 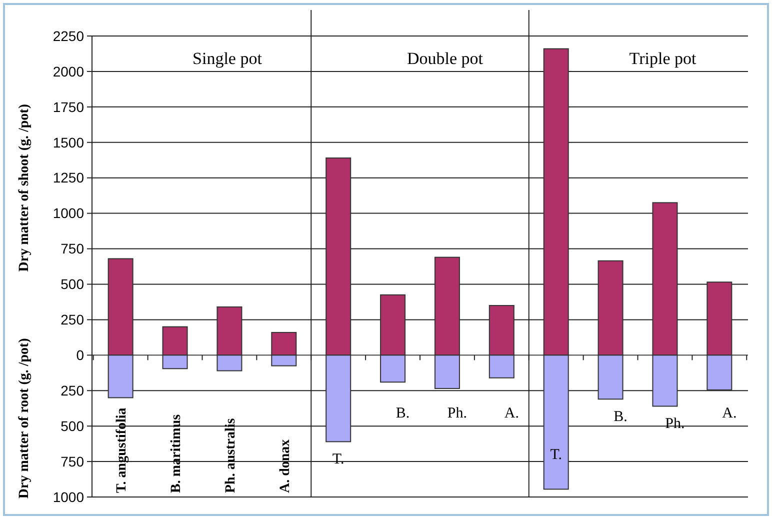 What do you see at coordinates (662, 58) in the screenshot?
I see `annotation: Triple pot` at bounding box center [662, 58].